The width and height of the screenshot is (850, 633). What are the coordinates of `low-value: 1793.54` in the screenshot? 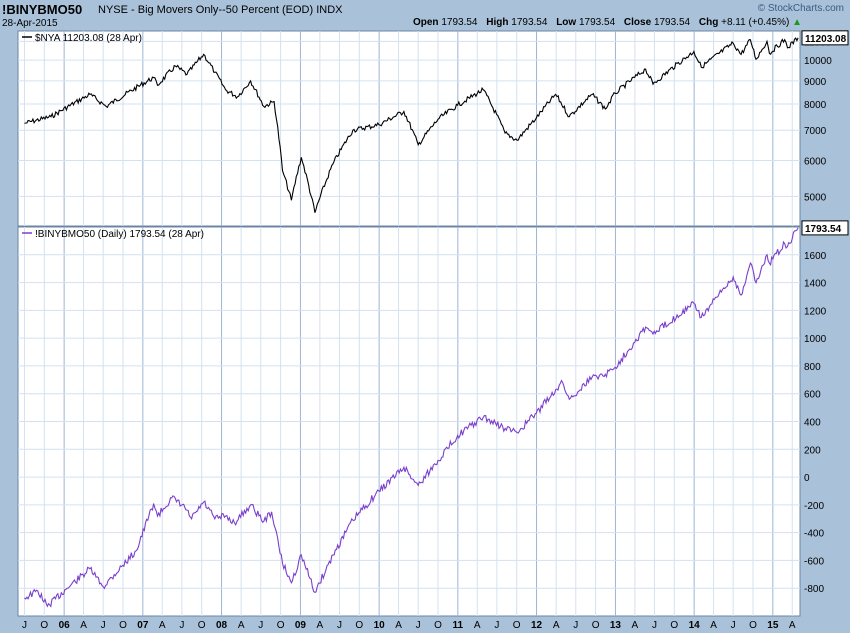 It's located at (597, 22).